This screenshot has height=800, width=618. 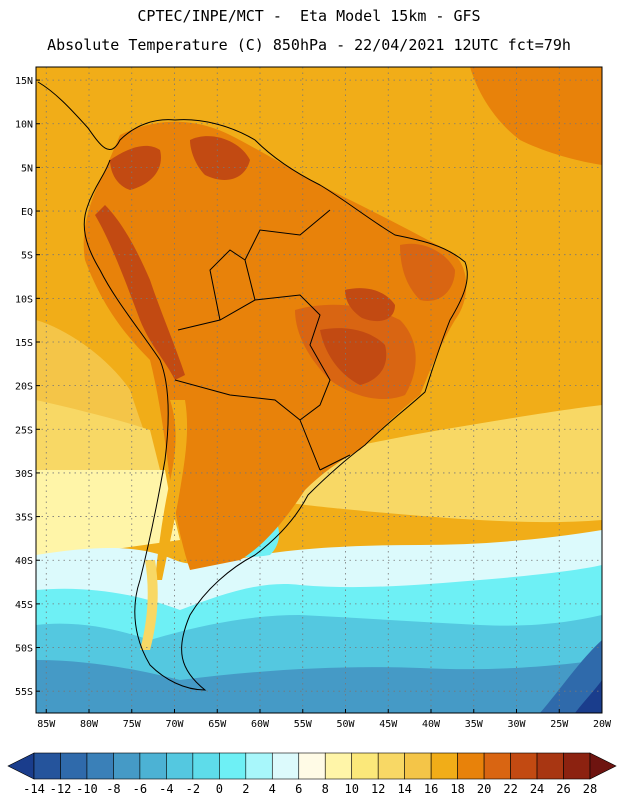 What do you see at coordinates (166, 789) in the screenshot?
I see `colorbar-tick-label: -4` at bounding box center [166, 789].